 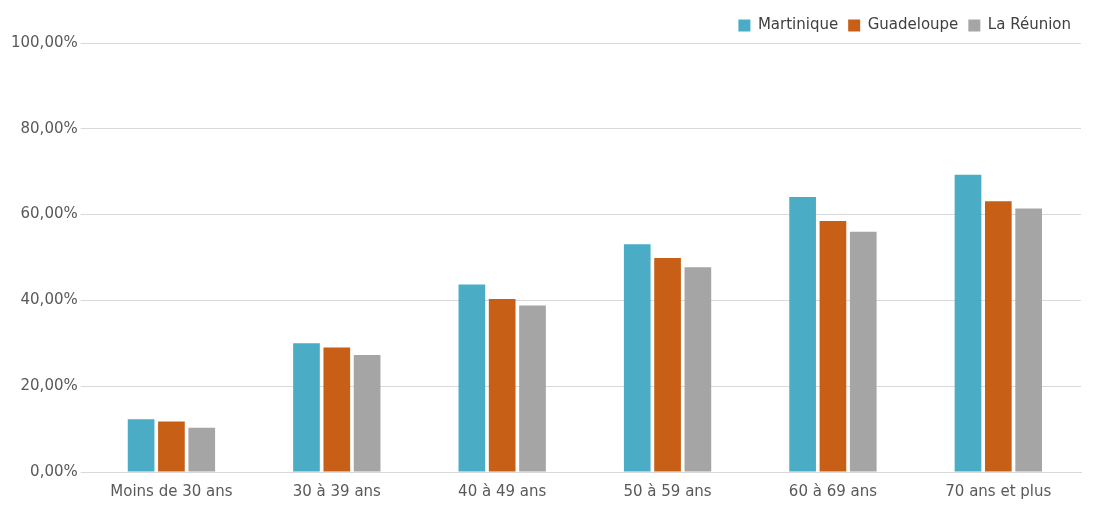 I want to click on y-tick-label: 60,00%, so click(x=49, y=213).